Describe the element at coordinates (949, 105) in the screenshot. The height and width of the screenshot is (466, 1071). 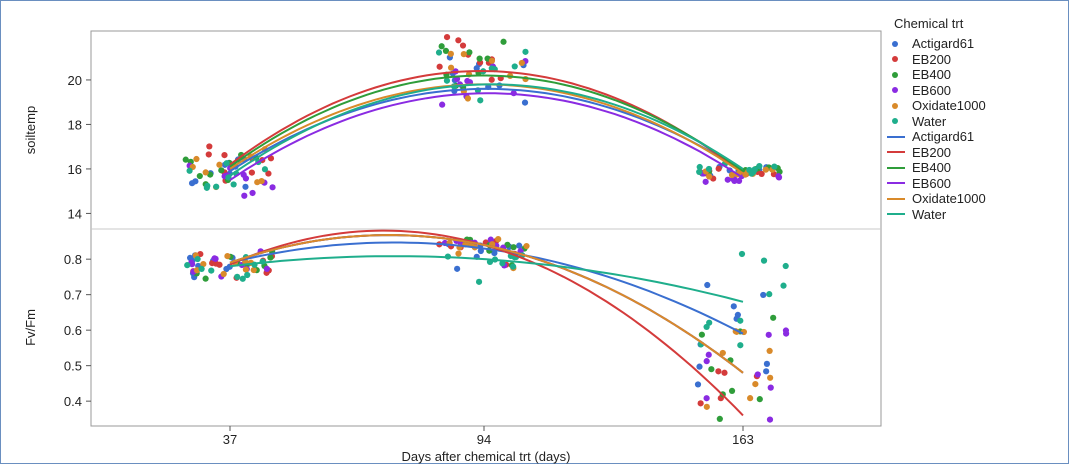
I see `legend-label: Oxidate1000` at that location.